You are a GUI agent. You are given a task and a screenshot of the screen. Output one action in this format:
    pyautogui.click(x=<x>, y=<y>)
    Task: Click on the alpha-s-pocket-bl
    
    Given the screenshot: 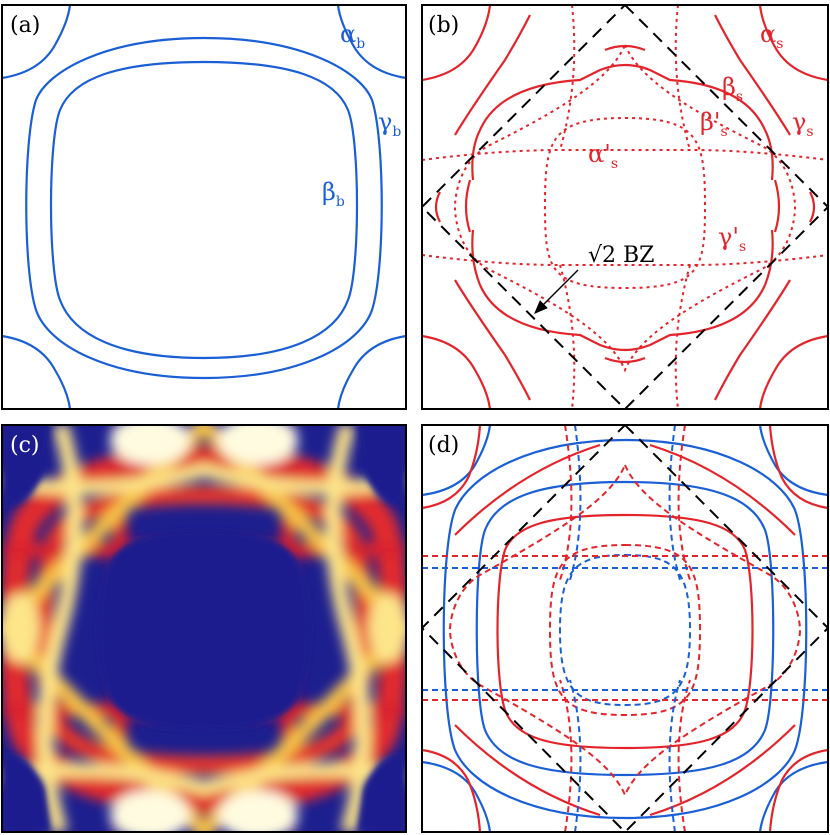 What is the action you would take?
    pyautogui.click(x=457, y=371)
    